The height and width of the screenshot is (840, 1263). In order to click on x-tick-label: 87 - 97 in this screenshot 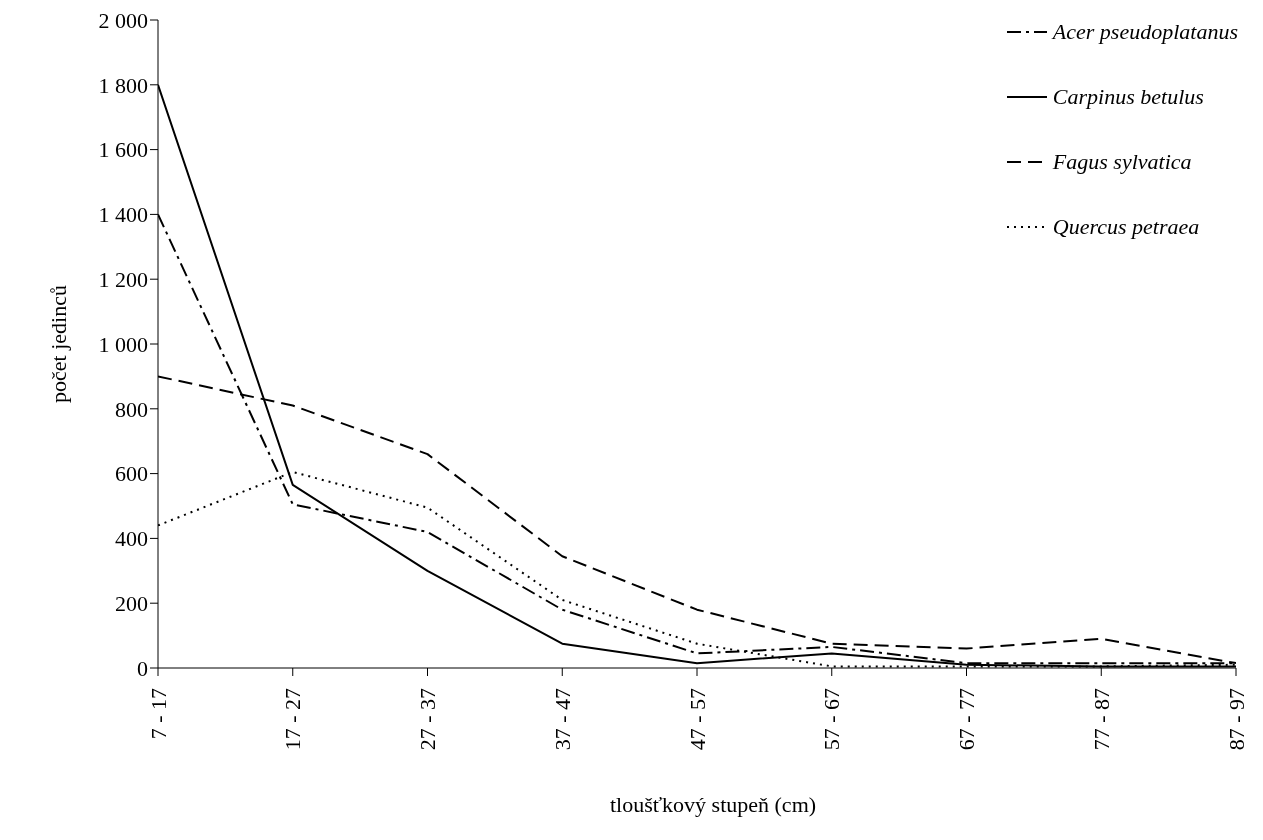, I will do `click(1236, 719)`.